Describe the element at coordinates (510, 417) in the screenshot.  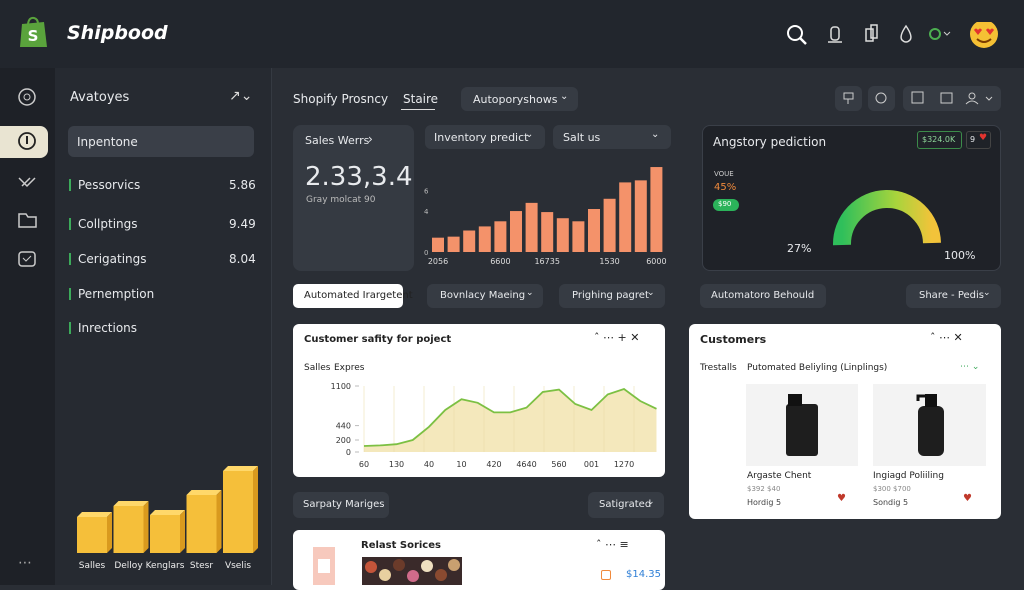
I see `line` at that location.